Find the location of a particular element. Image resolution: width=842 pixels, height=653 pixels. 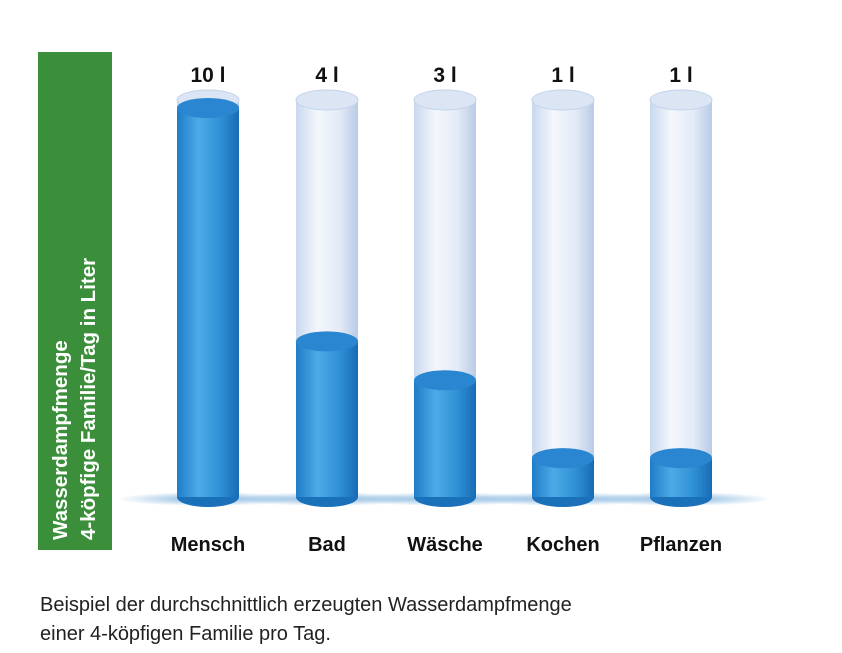

y-axis-label-line-2: 4-köpfige Familie/Tag in Liter is located at coordinates (88, 399).